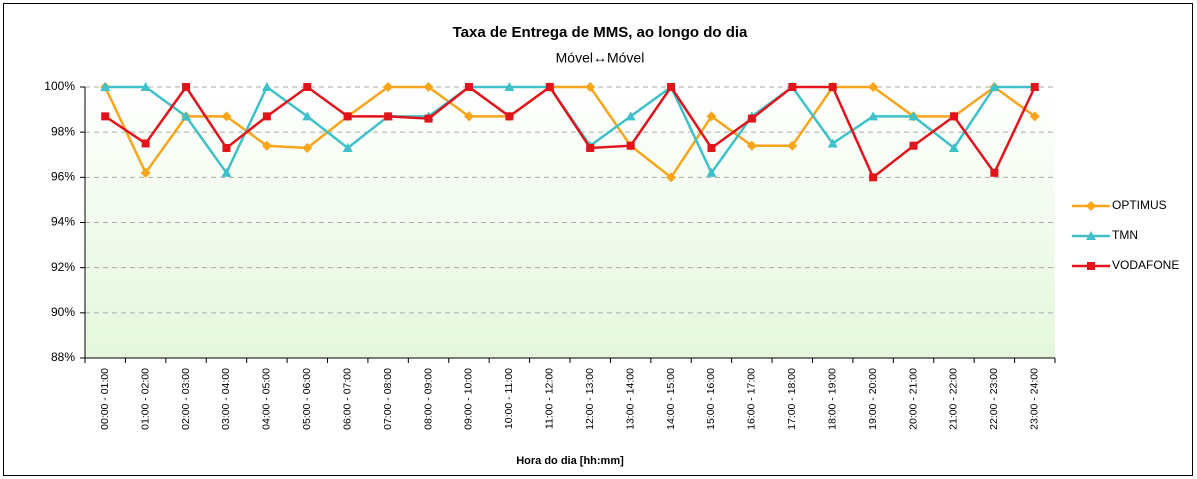 The image size is (1197, 479). I want to click on x-tick-label: 09:00 - 10:00, so click(469, 399).